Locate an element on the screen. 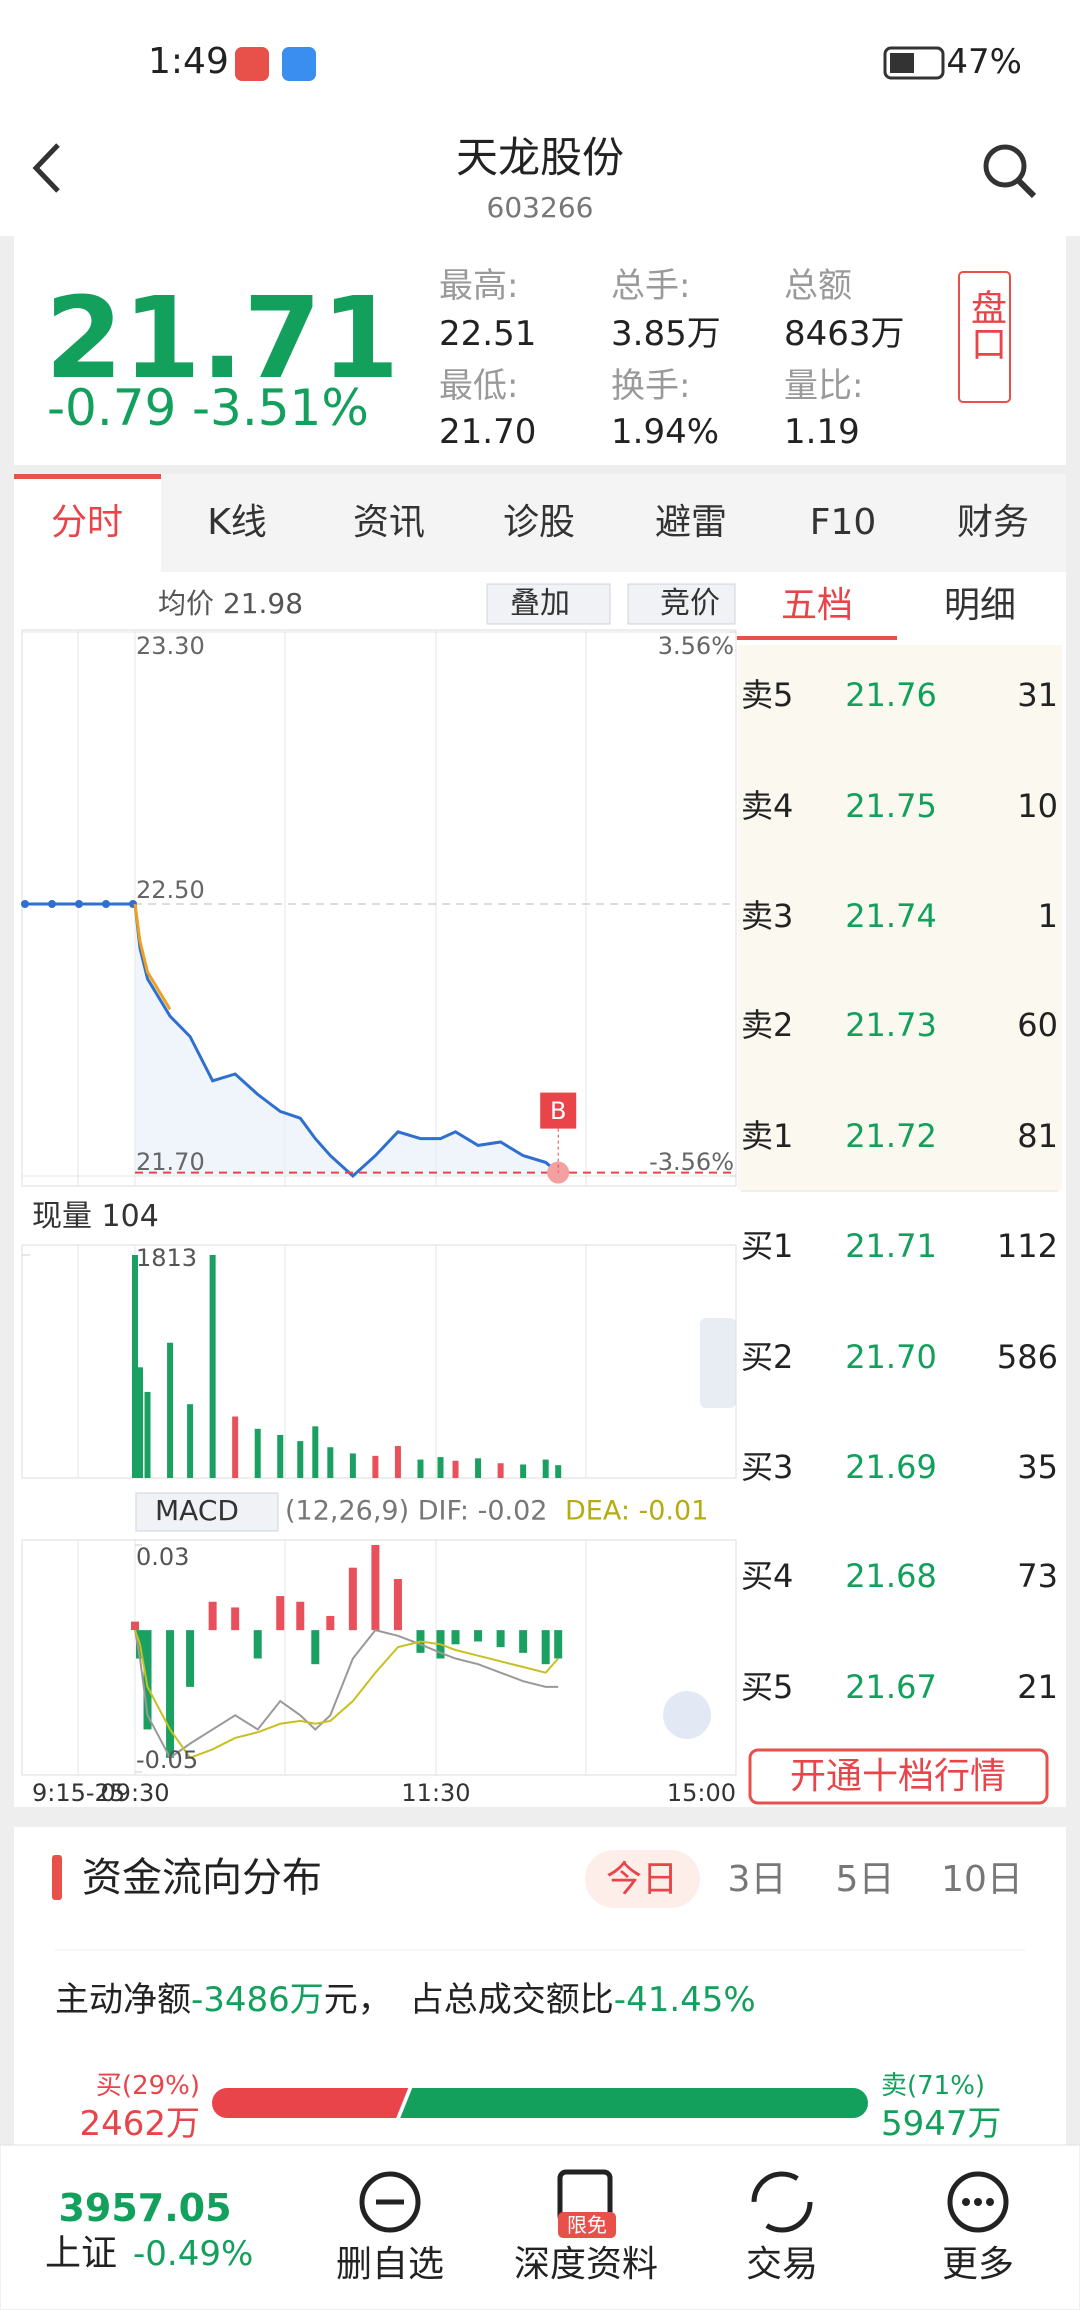 The width and height of the screenshot is (1080, 2310). upgrade-button-frame is located at coordinates (898, 1776).